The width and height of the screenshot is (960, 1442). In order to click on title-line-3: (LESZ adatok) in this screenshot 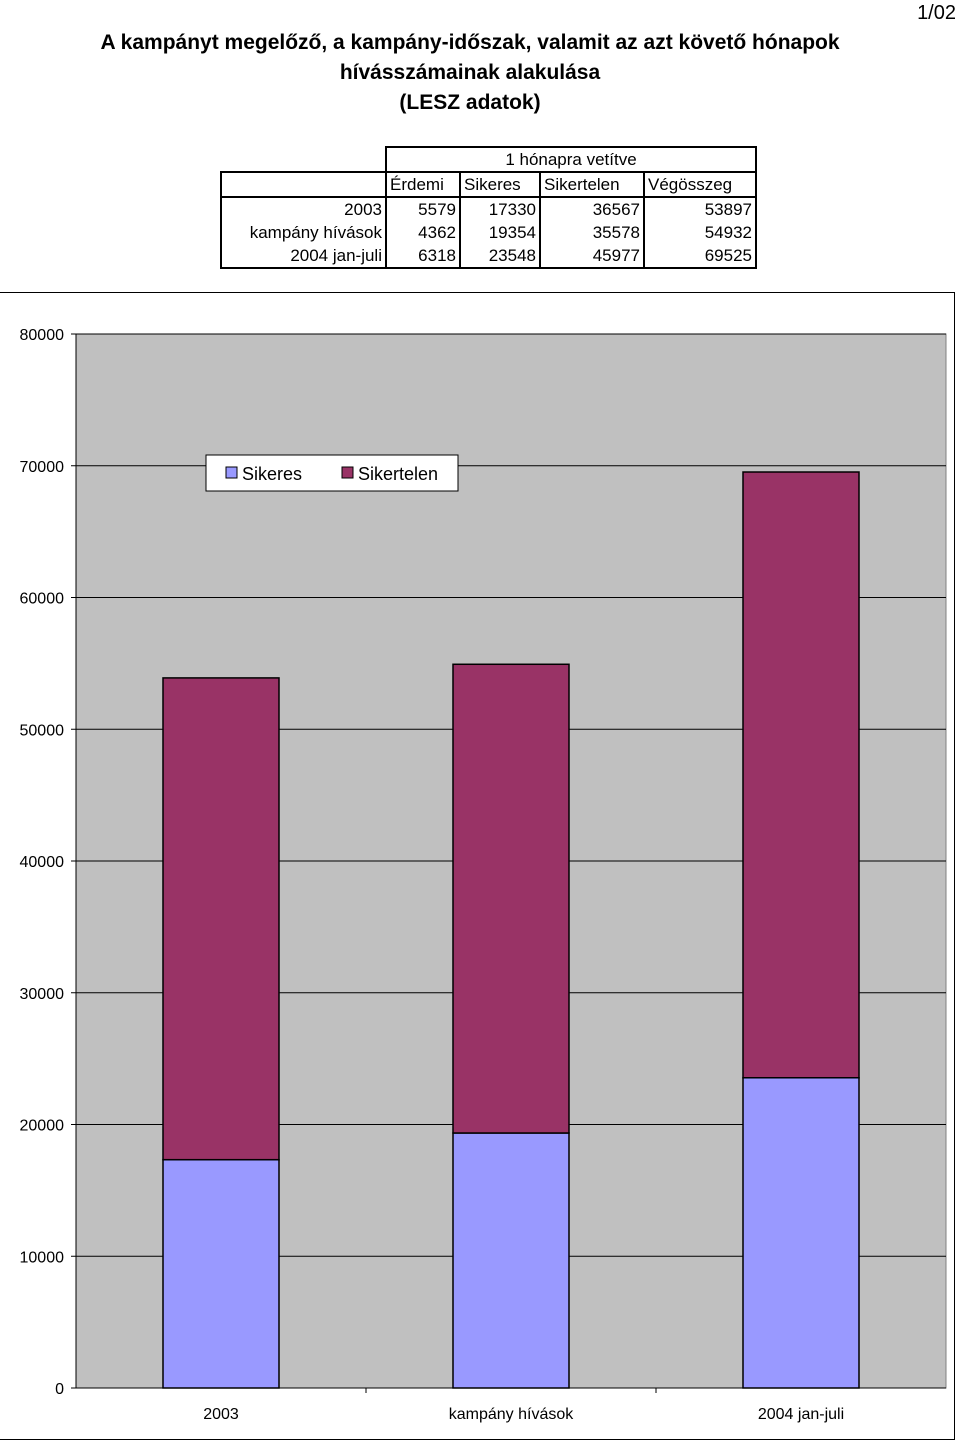, I will do `click(470, 102)`.